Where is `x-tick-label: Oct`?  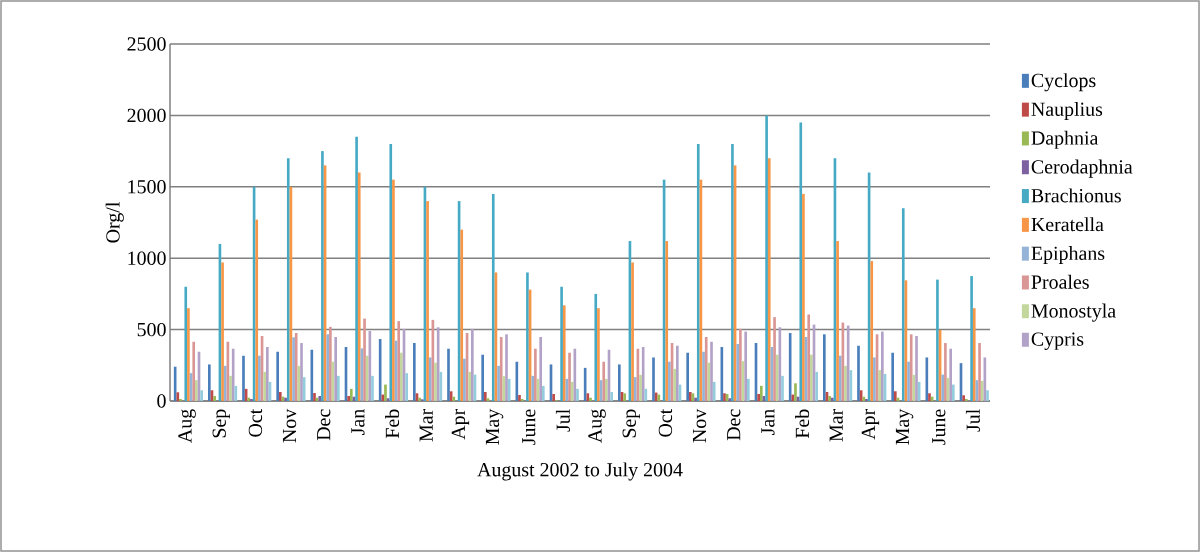 x-tick-label: Oct is located at coordinates (255, 422).